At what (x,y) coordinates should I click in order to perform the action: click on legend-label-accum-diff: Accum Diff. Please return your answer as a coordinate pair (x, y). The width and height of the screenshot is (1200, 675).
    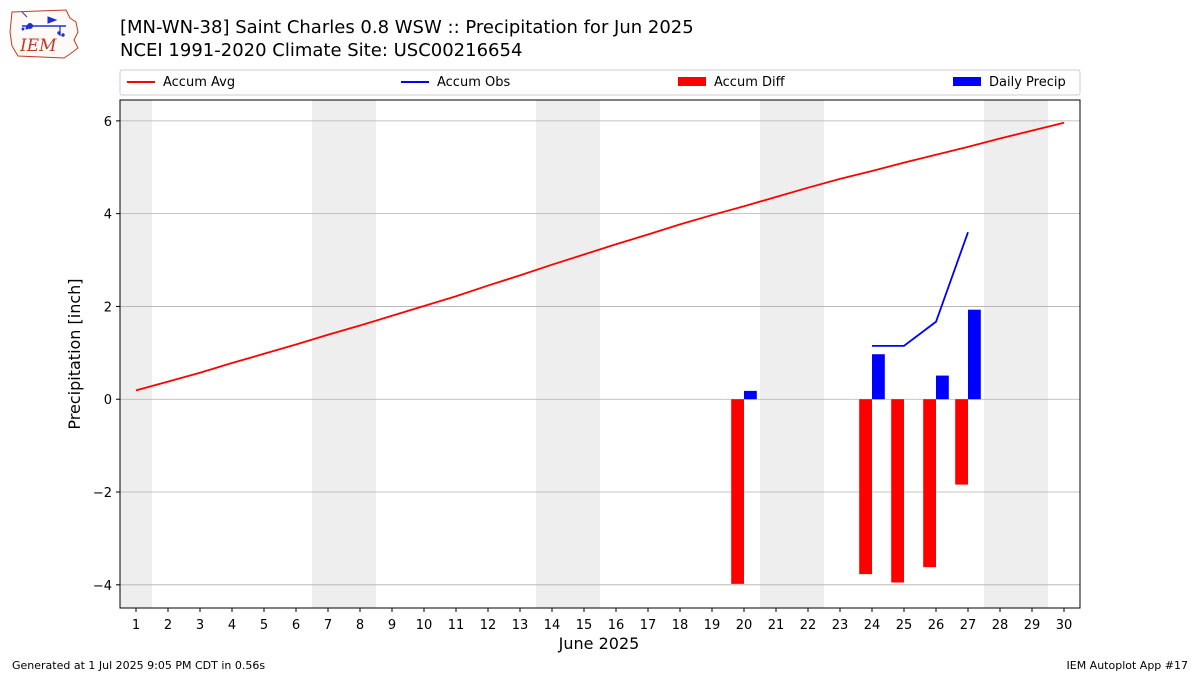
    Looking at the image, I should click on (750, 82).